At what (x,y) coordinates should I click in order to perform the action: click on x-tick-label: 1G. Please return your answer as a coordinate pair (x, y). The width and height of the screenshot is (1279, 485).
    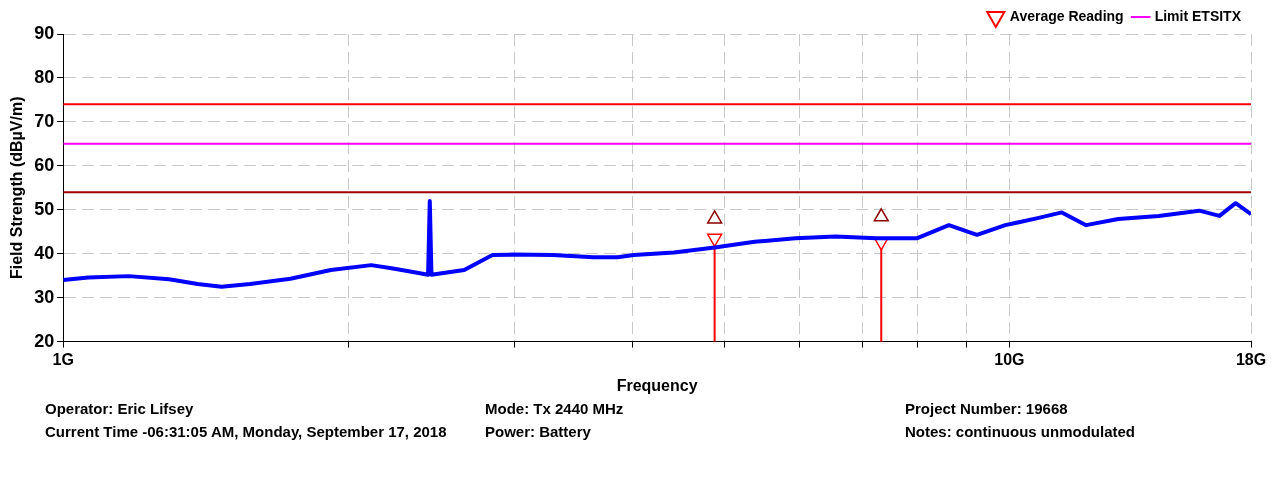
    Looking at the image, I should click on (63, 359).